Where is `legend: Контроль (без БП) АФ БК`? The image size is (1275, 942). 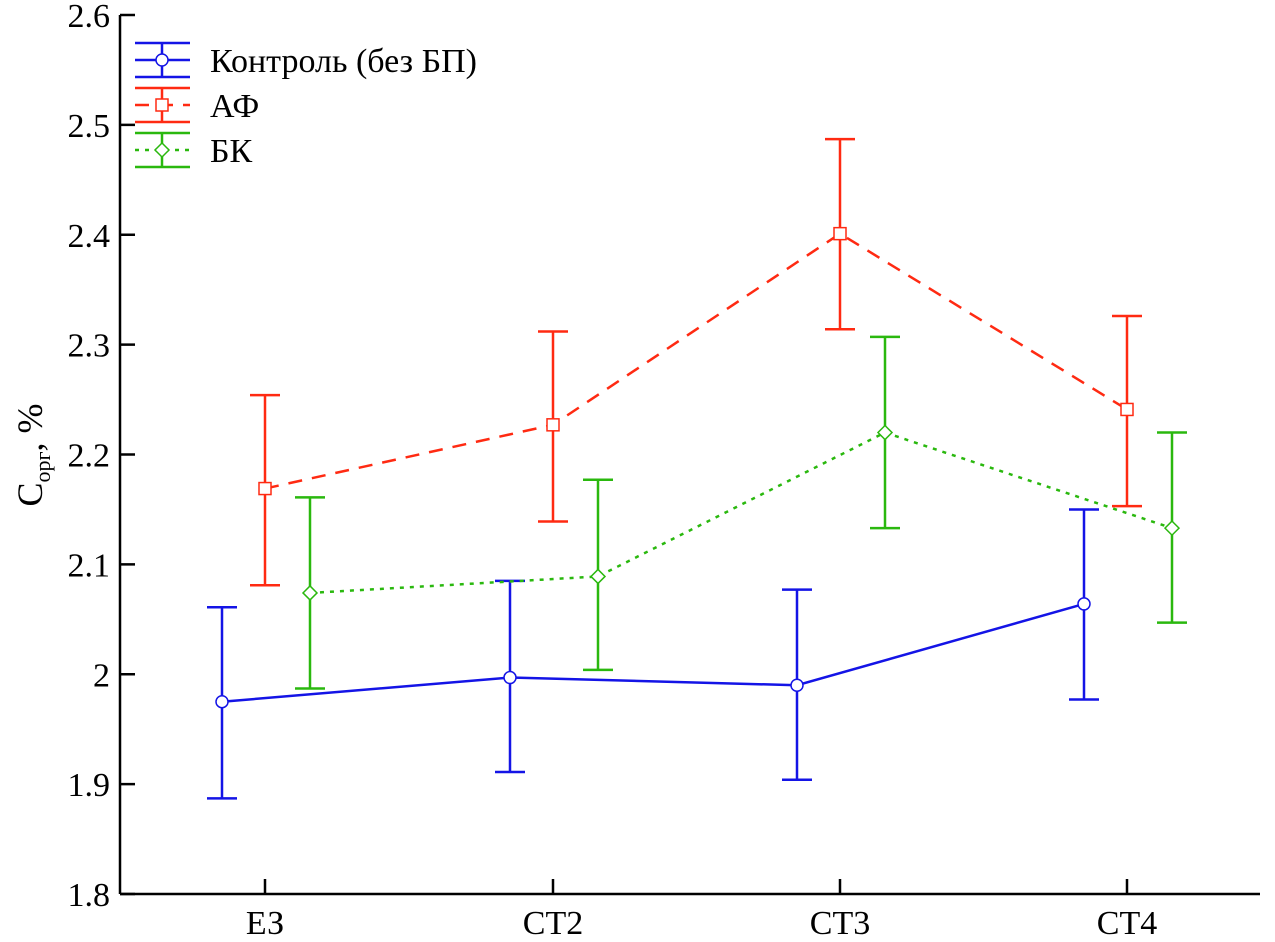
legend: Контроль (без БП) АФ БК is located at coordinates (306, 105).